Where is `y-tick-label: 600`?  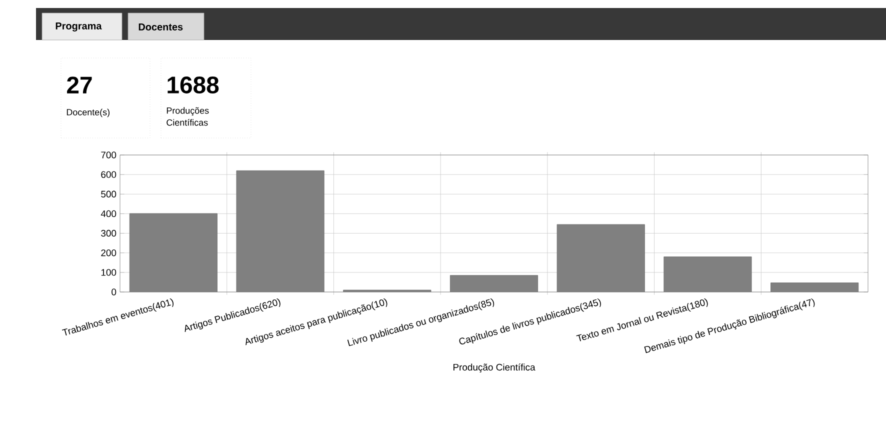 y-tick-label: 600 is located at coordinates (108, 174).